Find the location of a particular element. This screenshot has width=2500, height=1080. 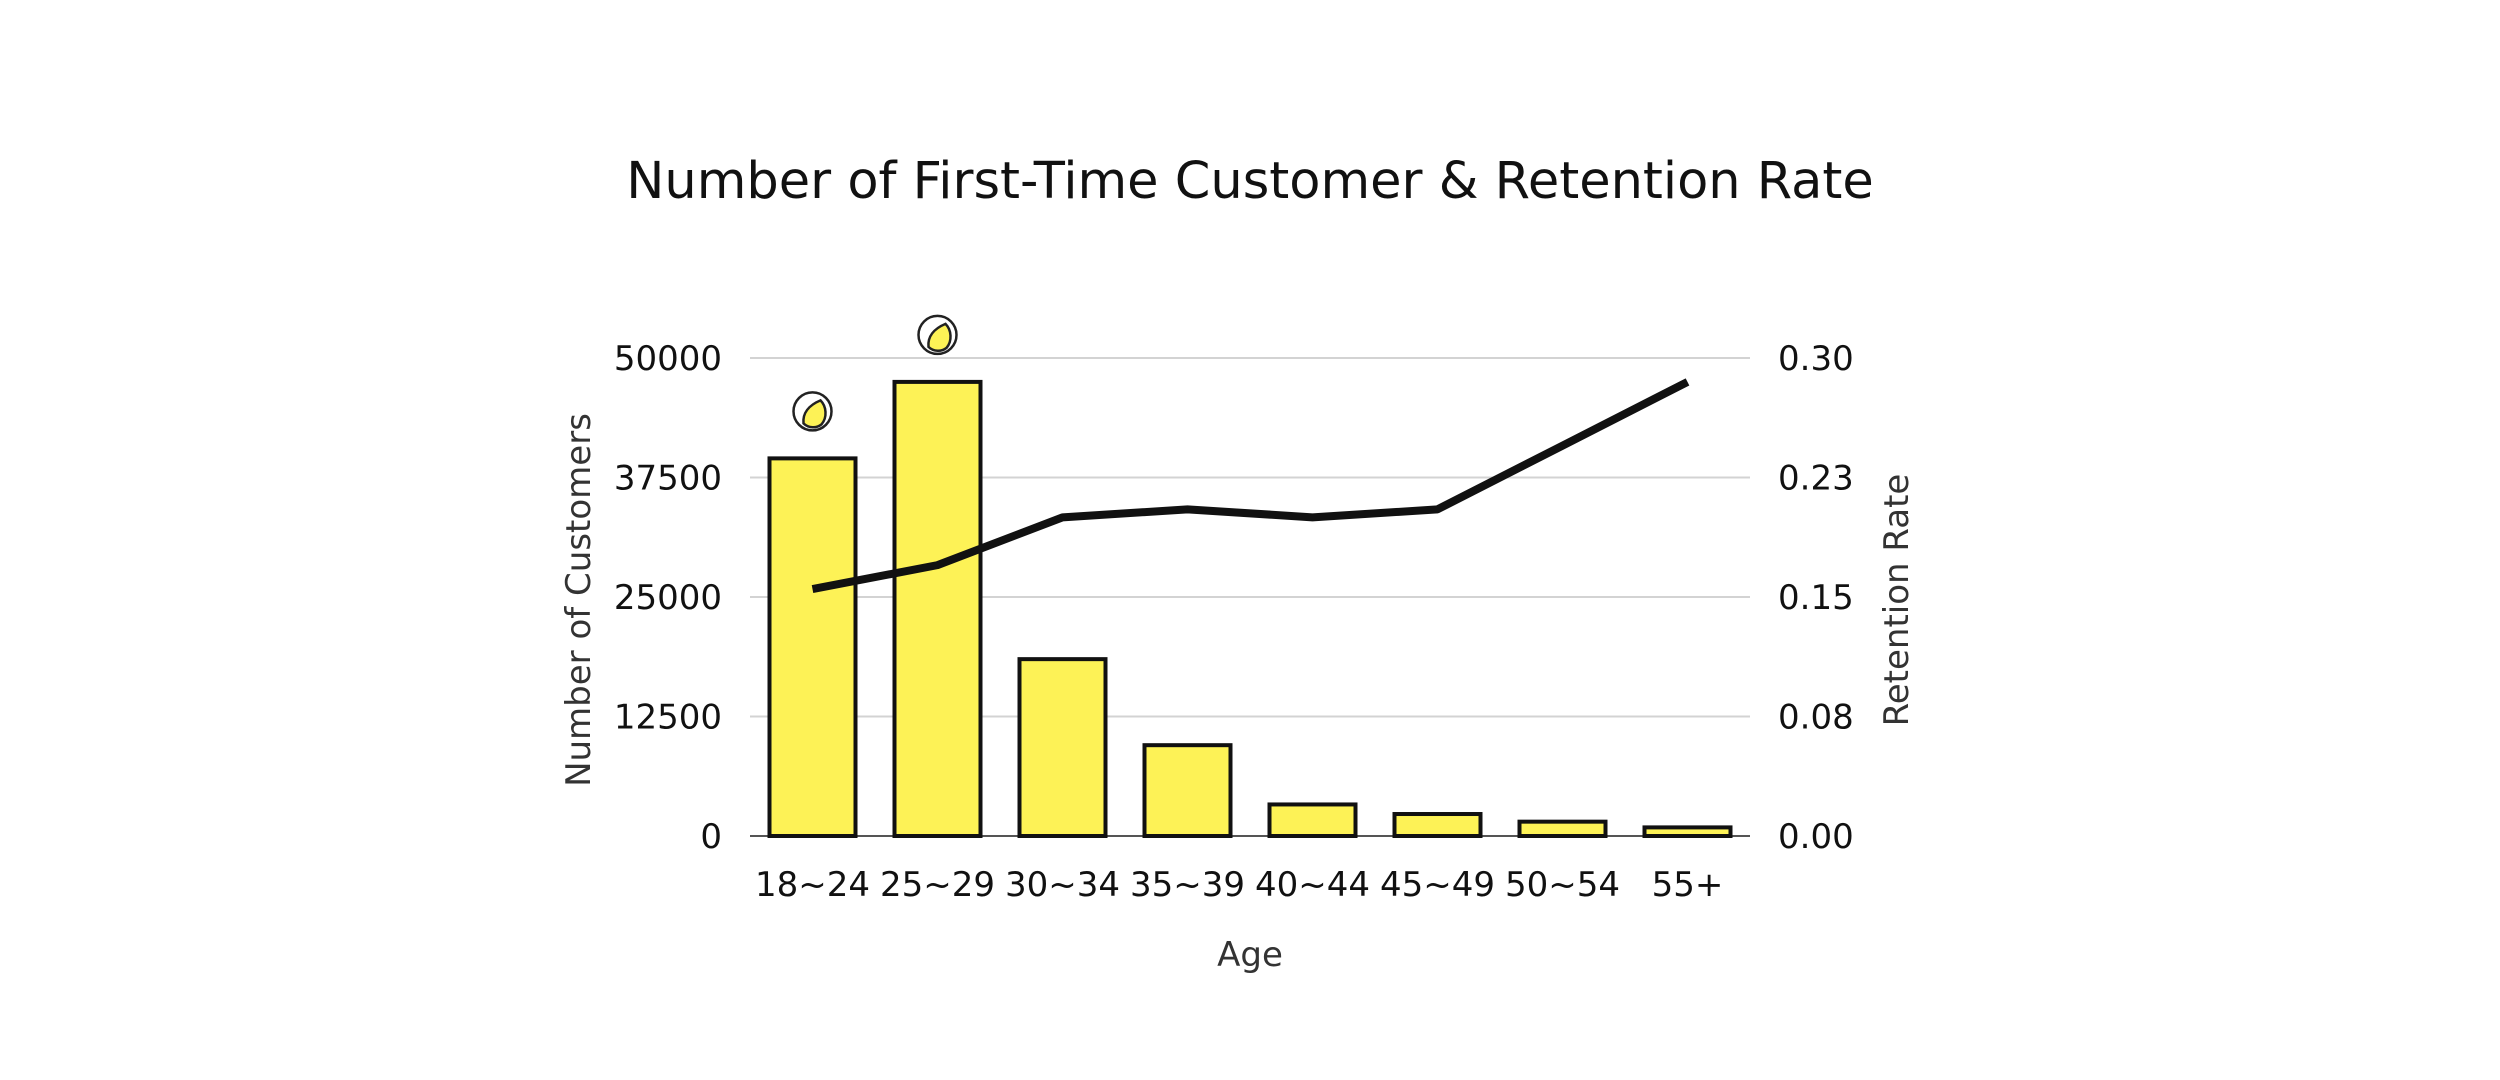

x-tick-label: 35~39 is located at coordinates (1187, 885).